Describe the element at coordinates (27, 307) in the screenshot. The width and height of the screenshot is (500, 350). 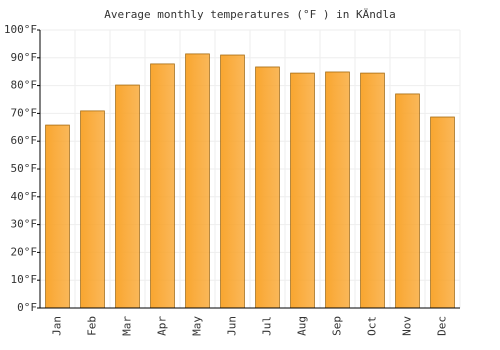
I see `y-tick-label: 0°F` at that location.